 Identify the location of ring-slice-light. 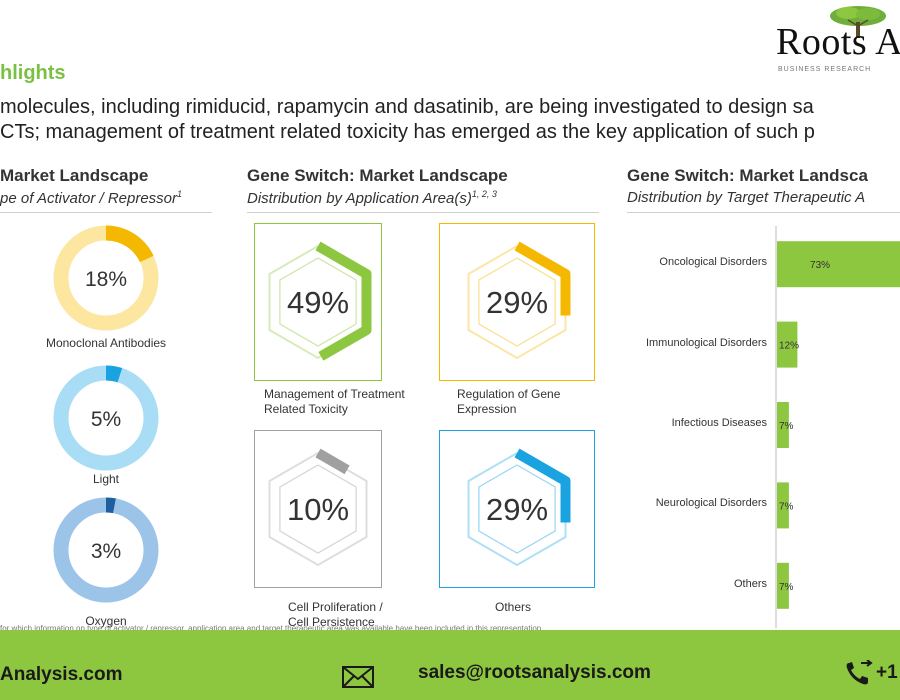
(106, 418).